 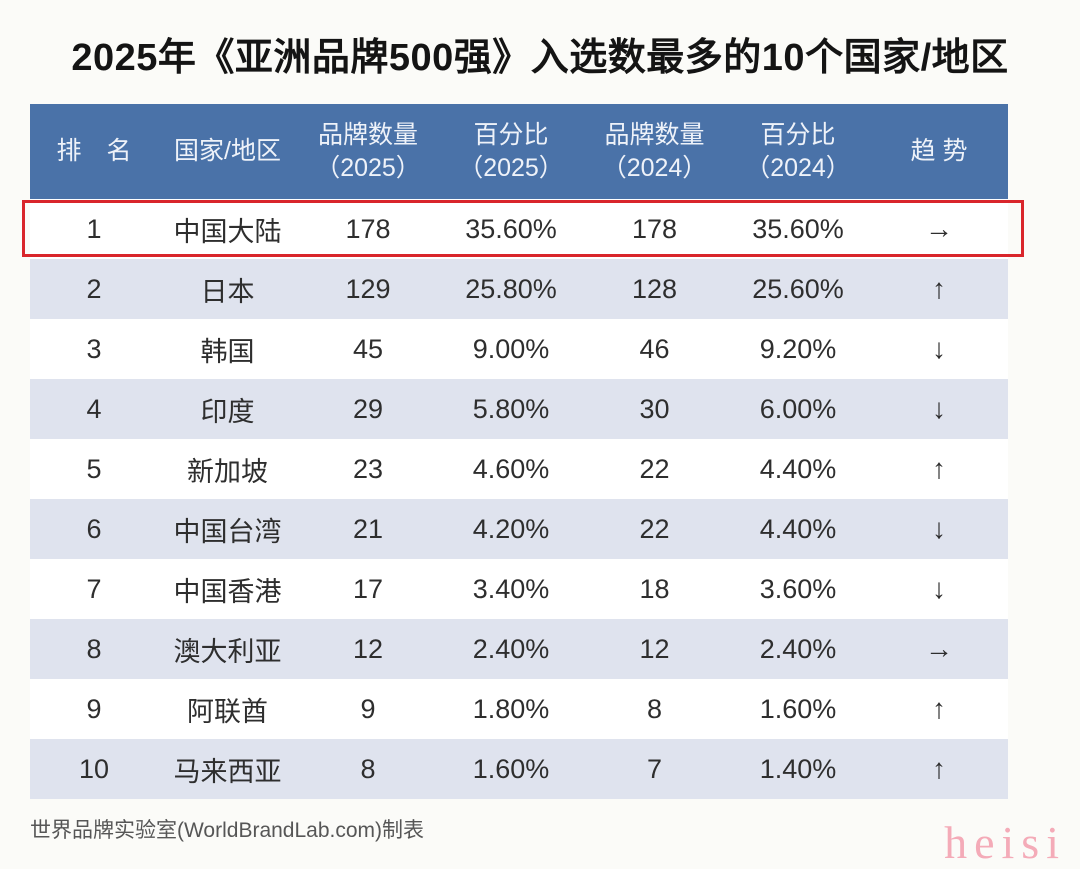 I want to click on pct-2024-cell: 1.40%, so click(x=798, y=768).